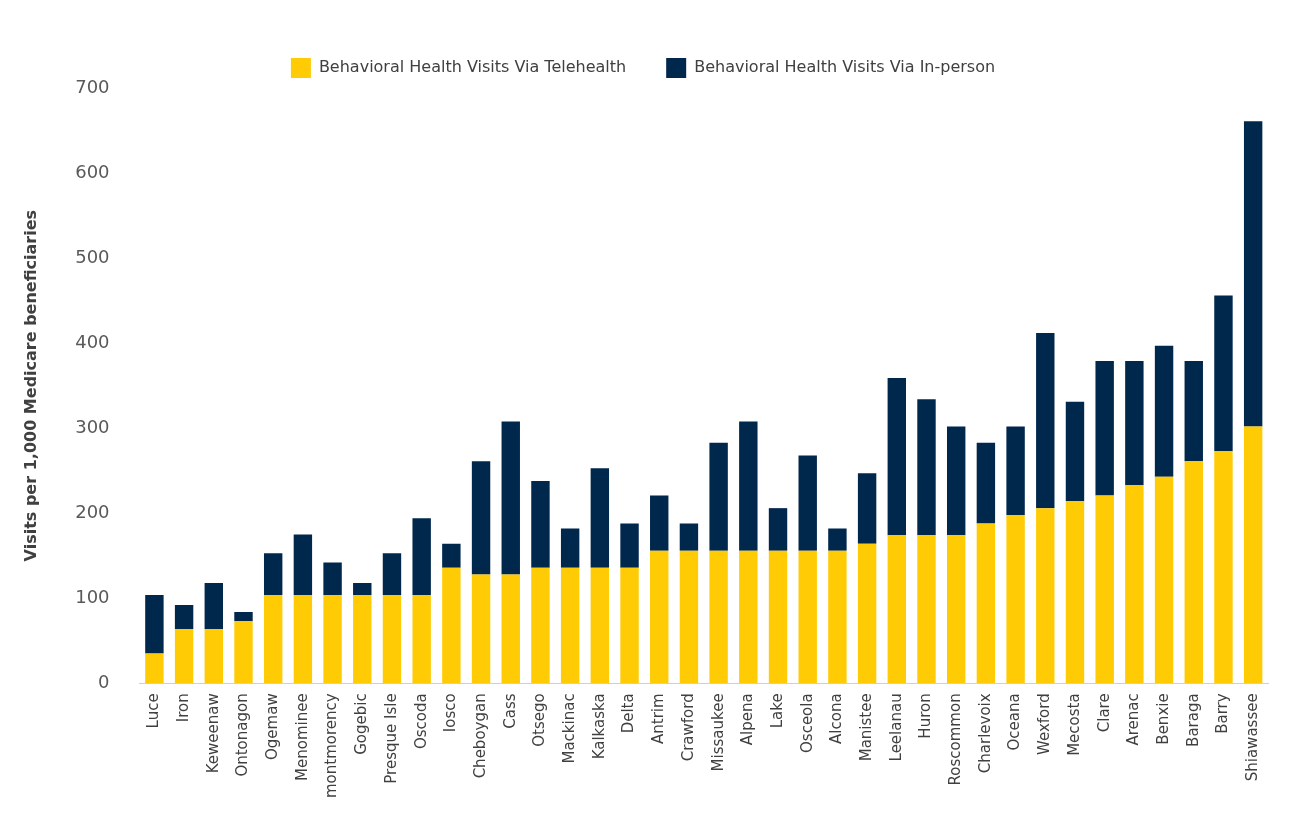  What do you see at coordinates (984, 733) in the screenshot?
I see `x-tick-label: Charlevoix` at bounding box center [984, 733].